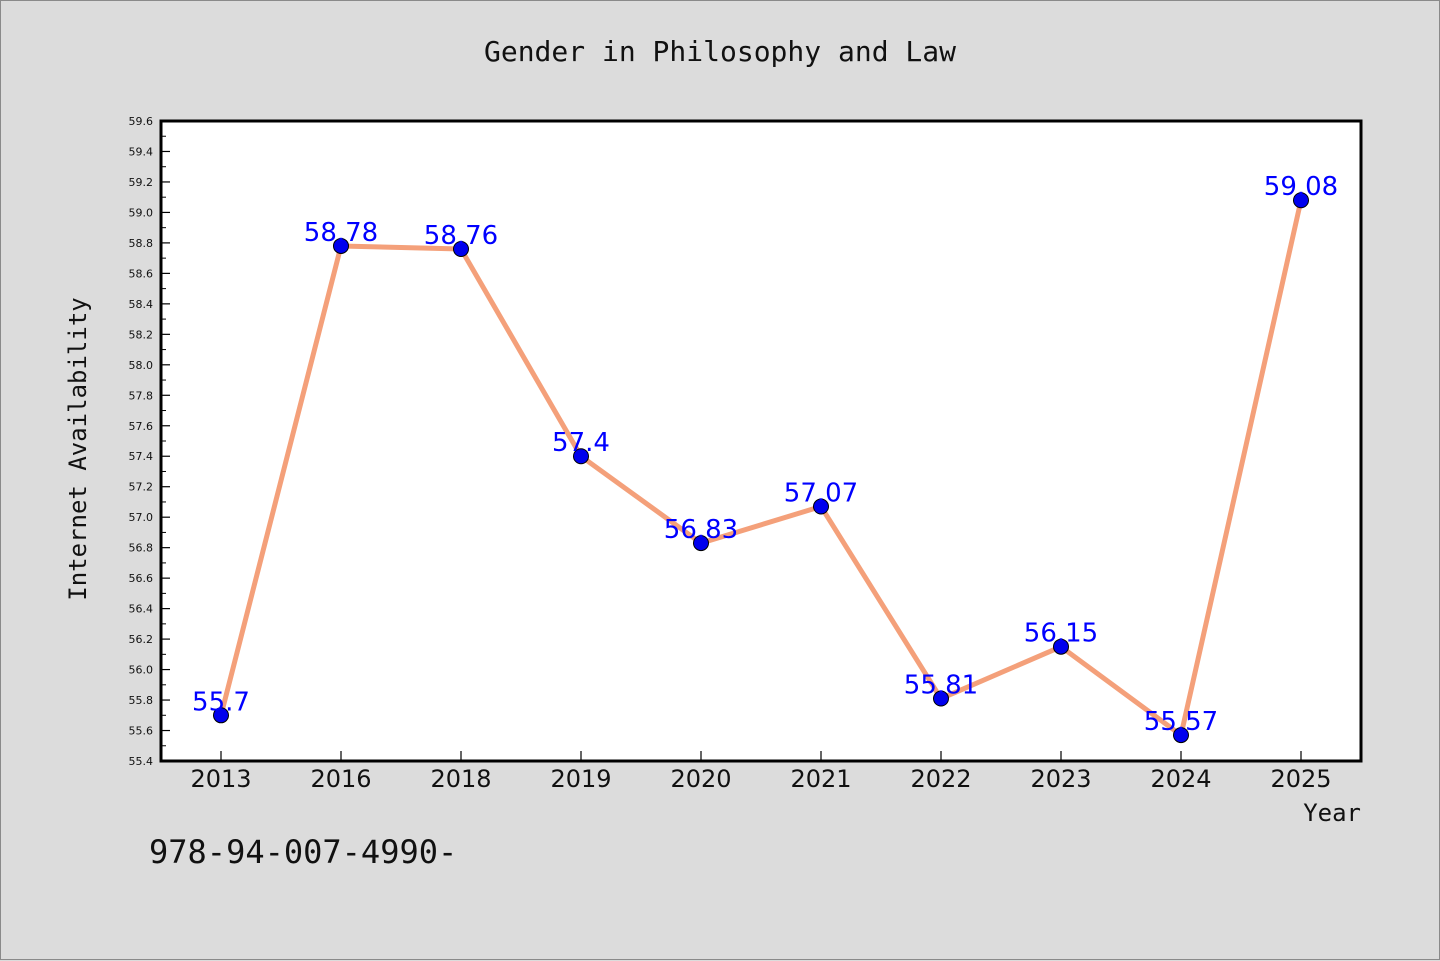 The width and height of the screenshot is (1440, 961). What do you see at coordinates (820, 779) in the screenshot?
I see `x-tick-label: 2021` at bounding box center [820, 779].